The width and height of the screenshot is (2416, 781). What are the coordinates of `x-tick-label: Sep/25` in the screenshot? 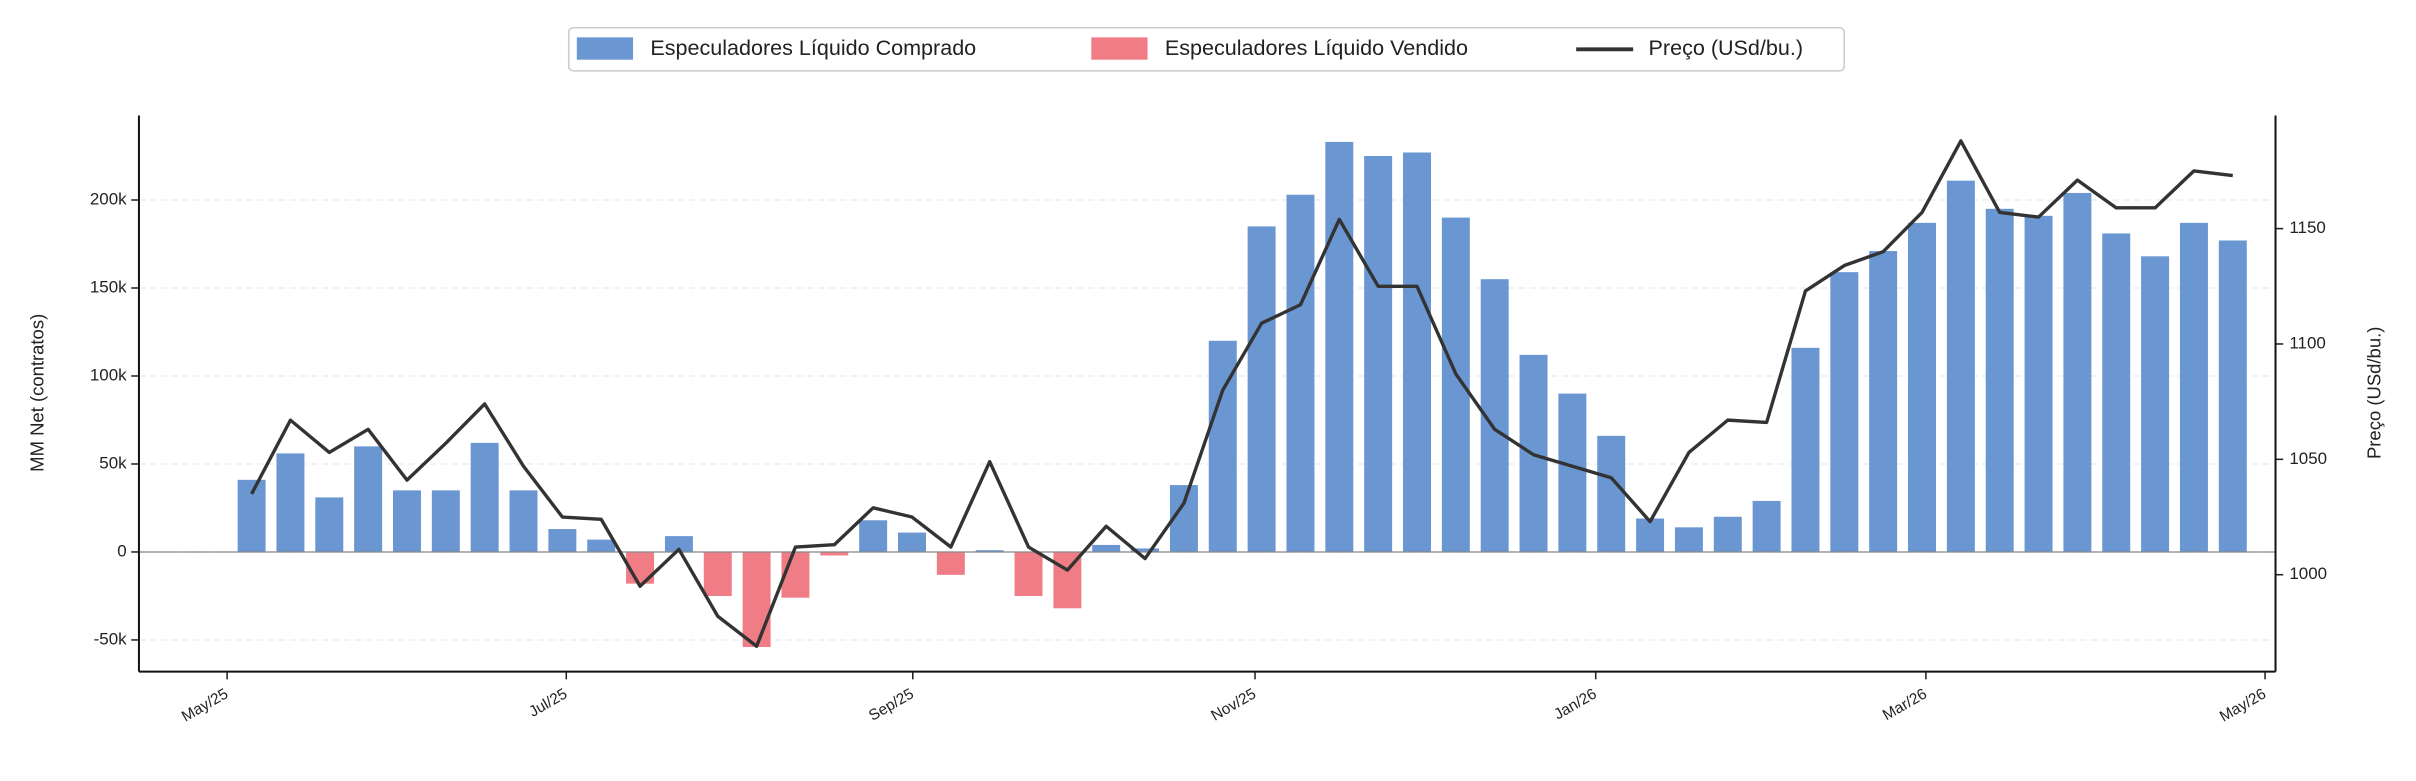 It's located at (891, 704).